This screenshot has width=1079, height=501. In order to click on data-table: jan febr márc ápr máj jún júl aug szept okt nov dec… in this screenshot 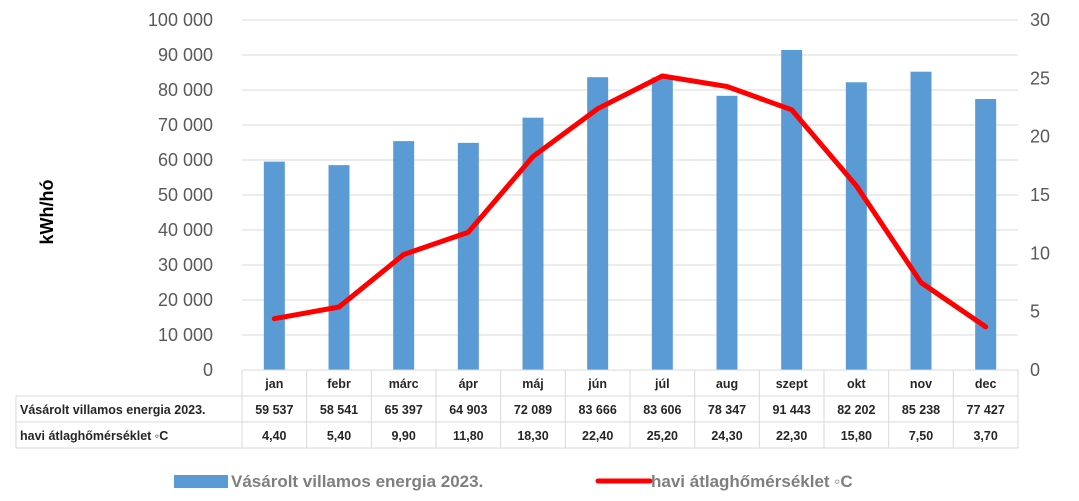, I will do `click(517, 409)`.